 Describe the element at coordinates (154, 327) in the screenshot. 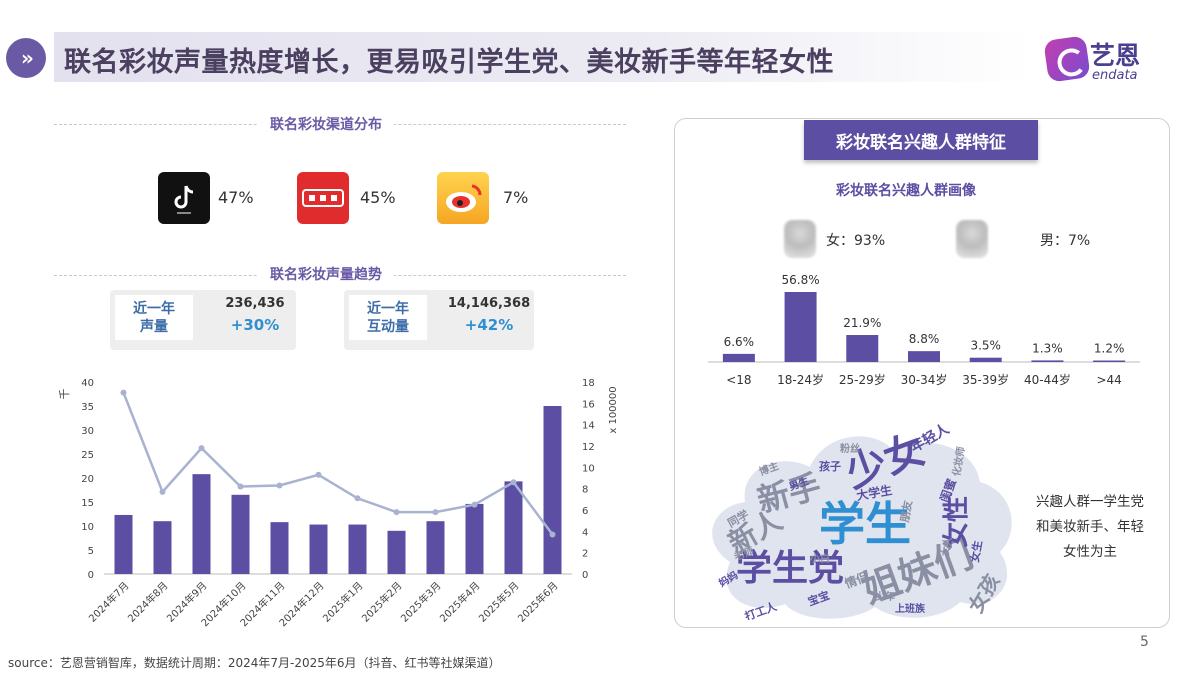

I see `volume-stat-label-line2: 声量` at that location.